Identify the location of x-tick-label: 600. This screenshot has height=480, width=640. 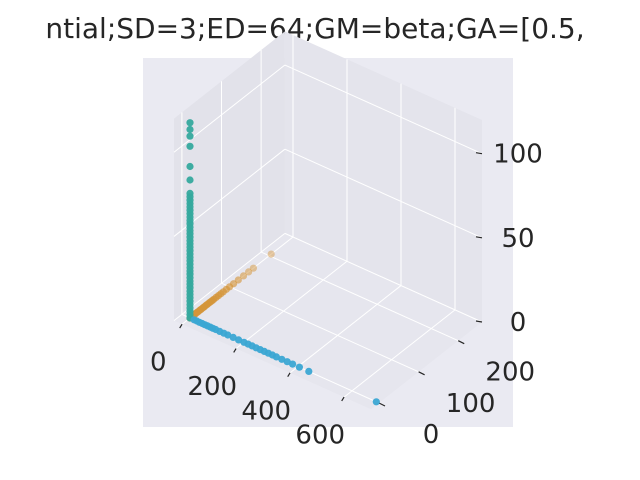
(320, 436).